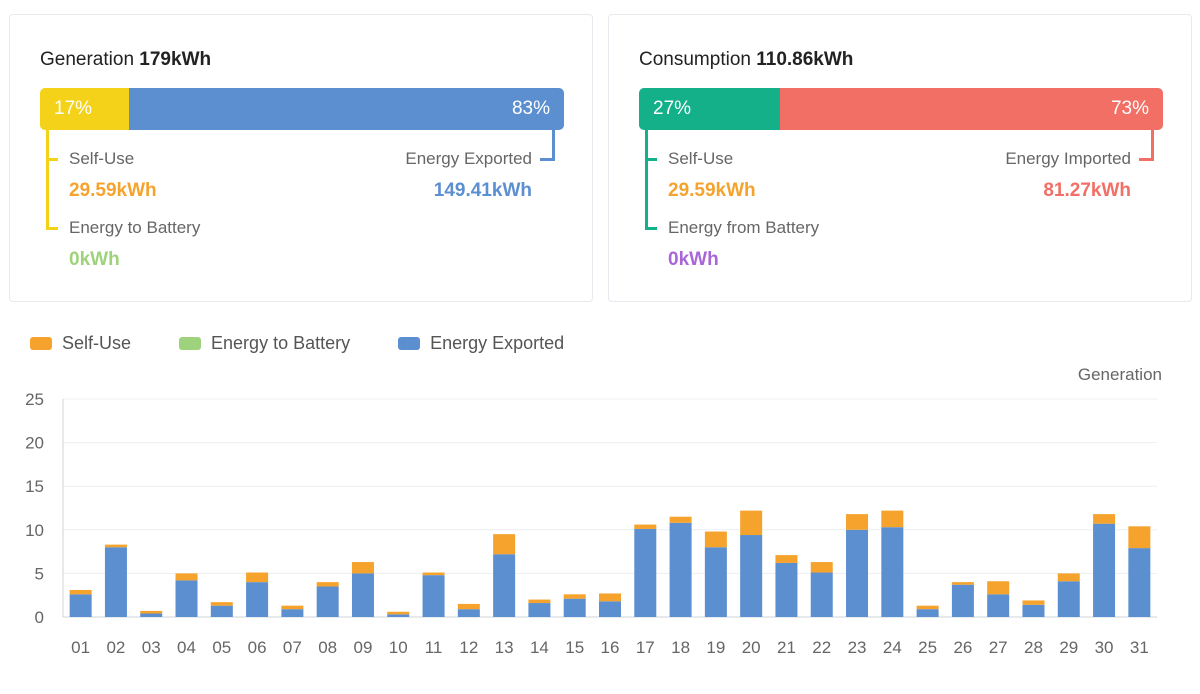 The image size is (1200, 694). Describe the element at coordinates (34, 399) in the screenshot. I see `y-tick-label: 25` at that location.